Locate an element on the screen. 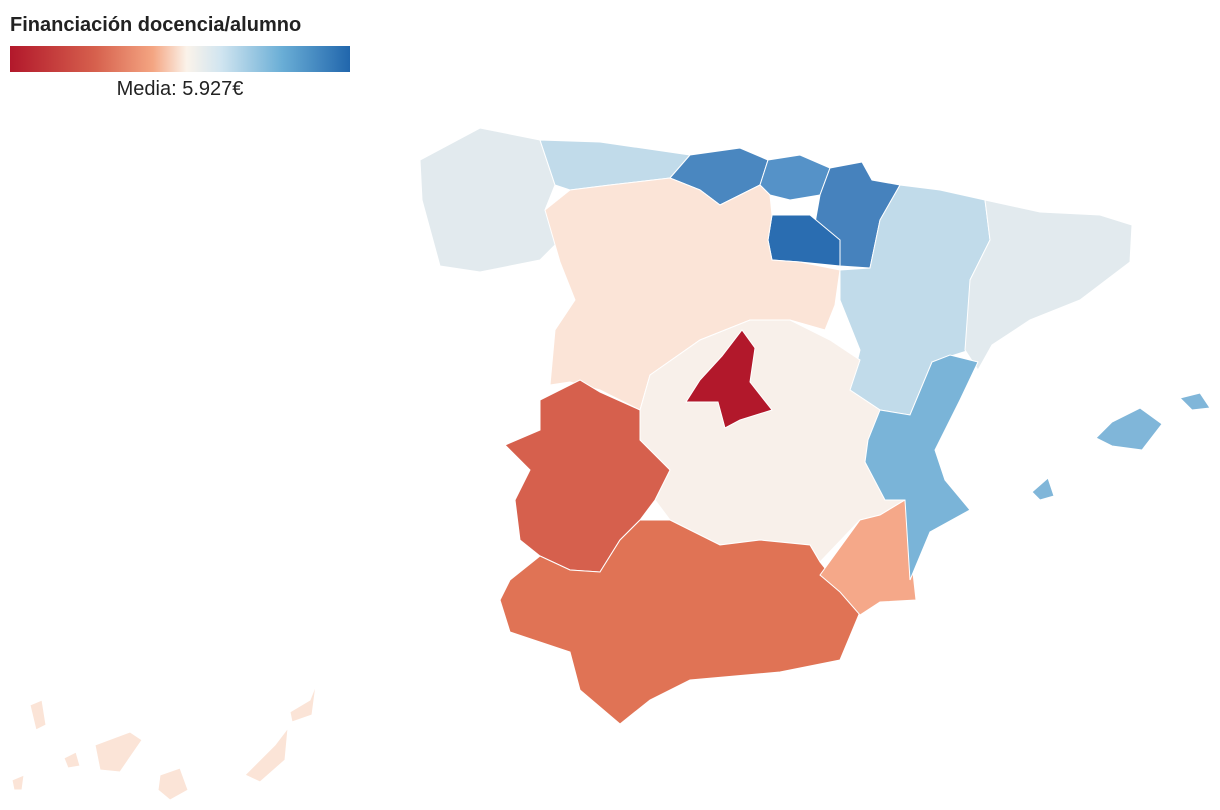 The height and width of the screenshot is (810, 1220). title: Financiación docencia/alumno is located at coordinates (155, 25).